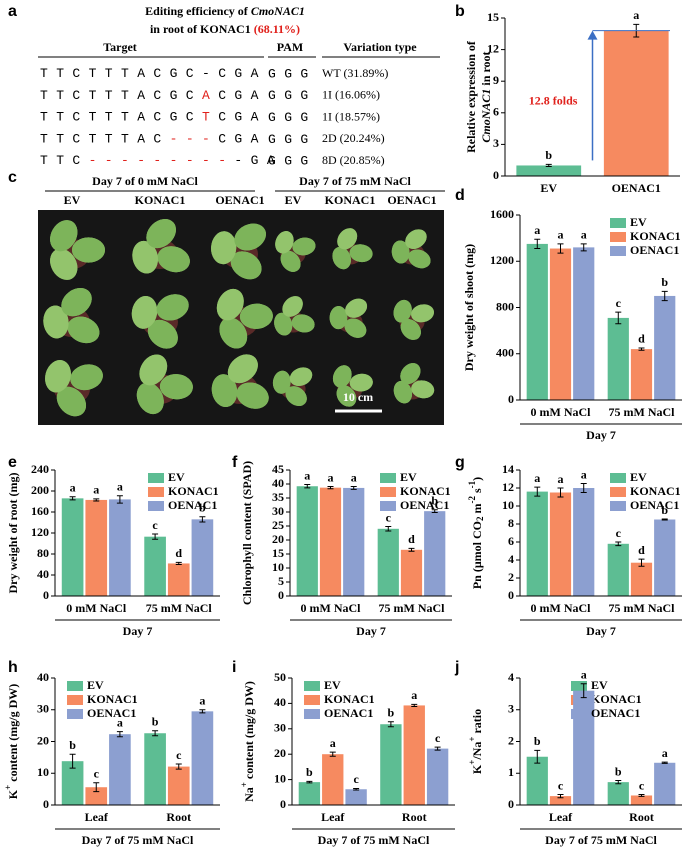 Image resolution: width=689 pixels, height=858 pixels. What do you see at coordinates (121, 95) in the screenshot?
I see `text-part: TTCTTTACGC` at bounding box center [121, 95].